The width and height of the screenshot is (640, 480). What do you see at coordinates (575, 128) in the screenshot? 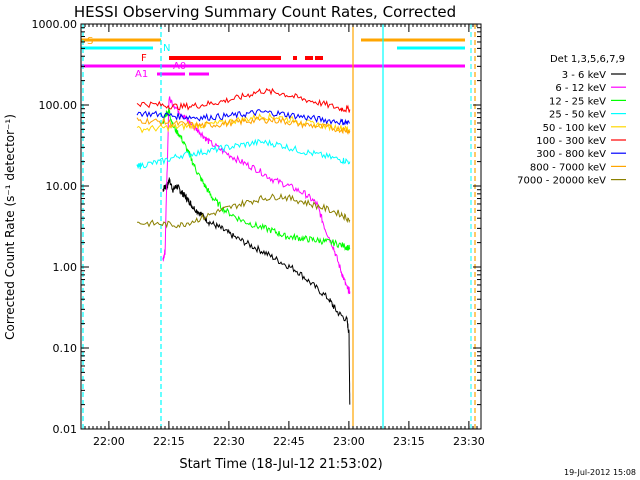
I see `legend-entry-label: 50 - 100 keV` at bounding box center [575, 128].